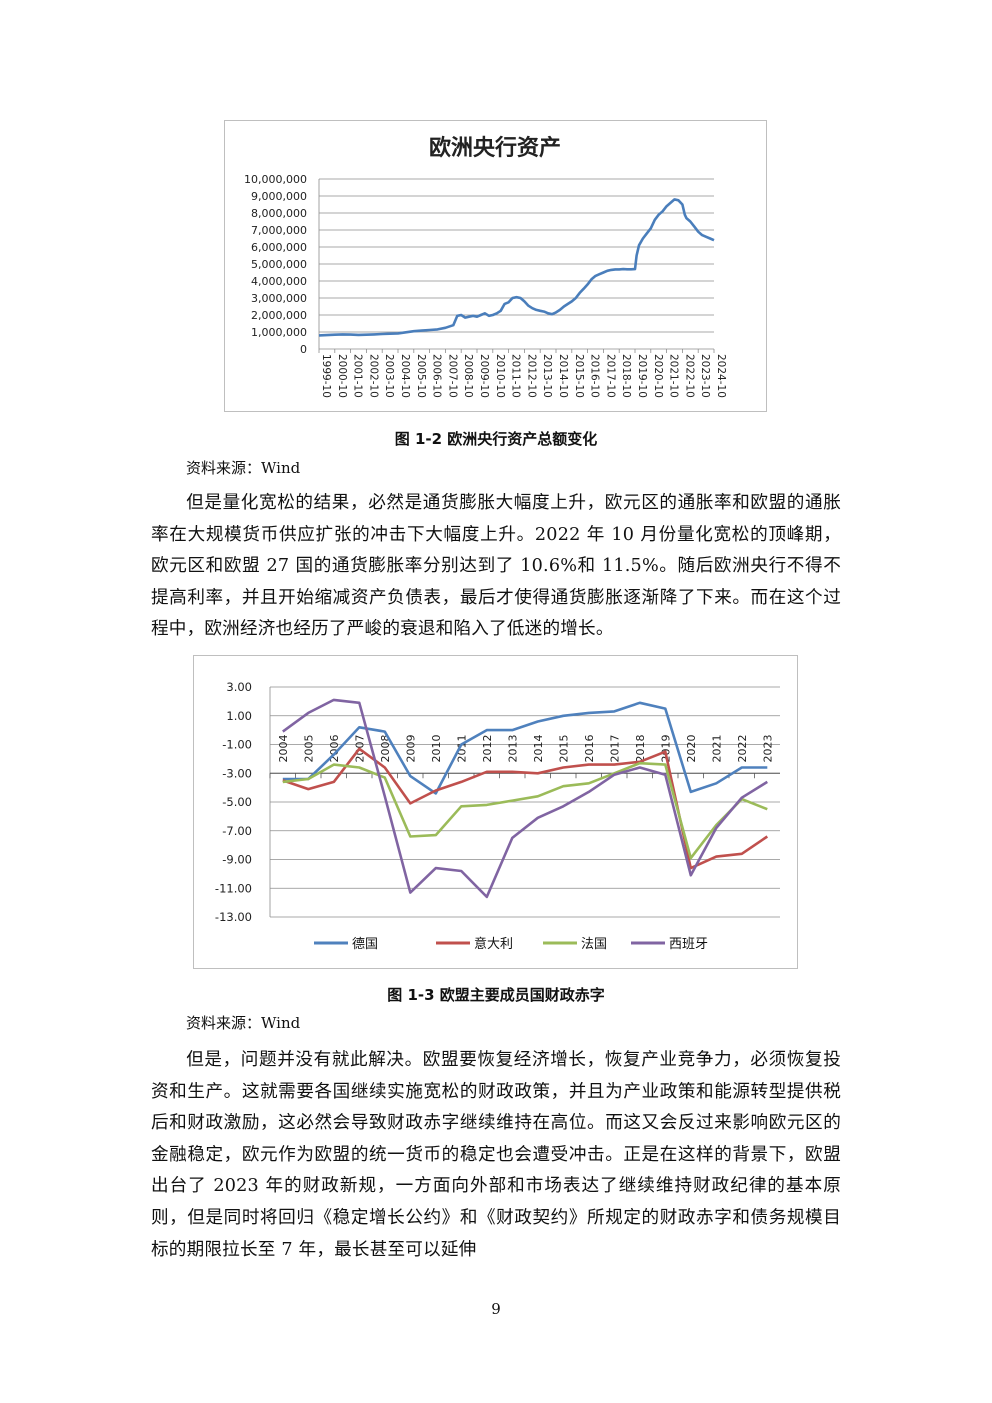  What do you see at coordinates (496, 439) in the screenshot?
I see `figure1-caption: 图 1-2 欧洲央行资产总额变化` at bounding box center [496, 439].